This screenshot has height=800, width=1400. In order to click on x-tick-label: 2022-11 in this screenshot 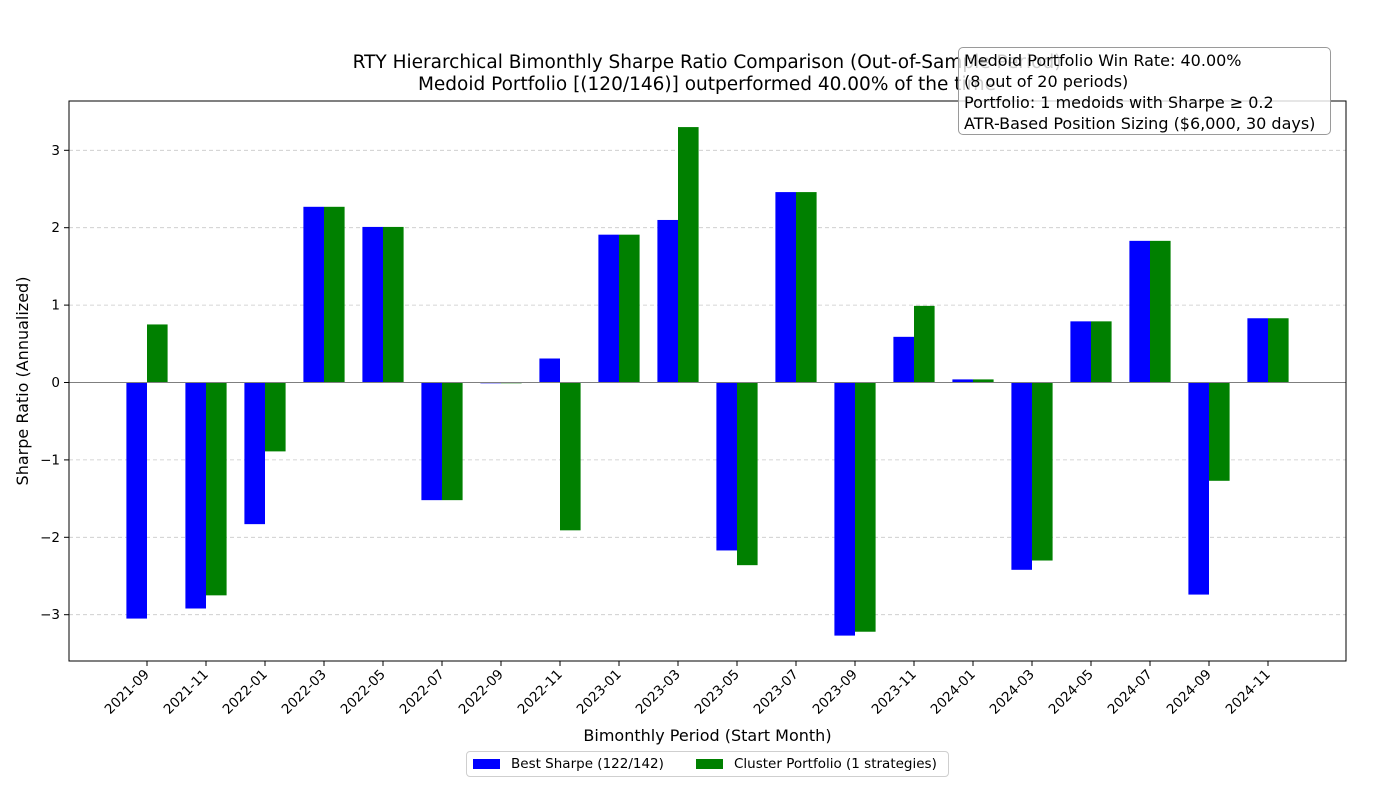, I will do `click(540, 692)`.